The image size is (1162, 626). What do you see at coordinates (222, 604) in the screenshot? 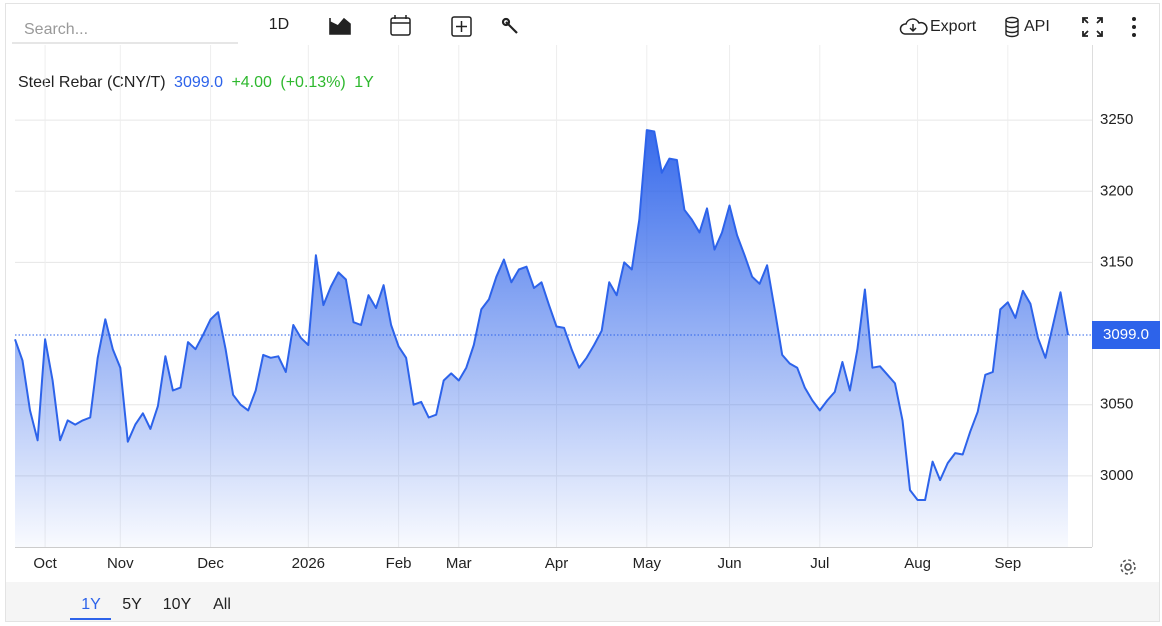
I see `range-button: All` at bounding box center [222, 604].